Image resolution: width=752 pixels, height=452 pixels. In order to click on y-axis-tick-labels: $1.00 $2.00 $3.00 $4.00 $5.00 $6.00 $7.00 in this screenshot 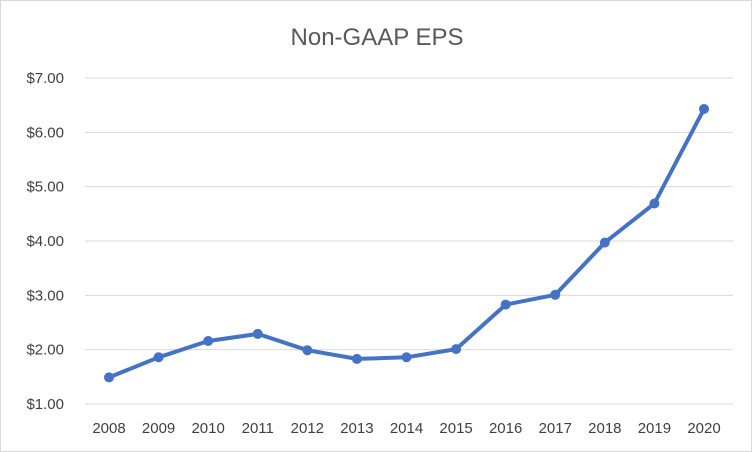, I will do `click(45, 241)`.